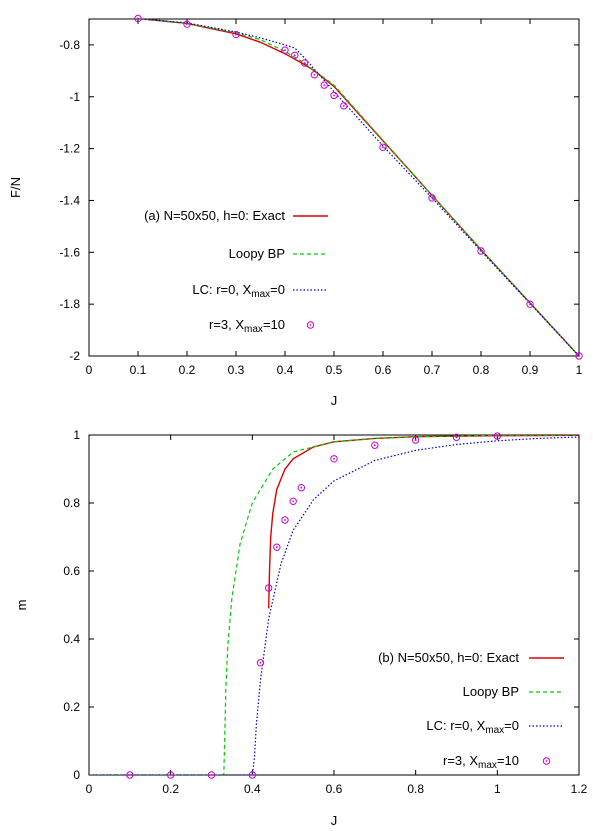  I want to click on y-tick-label: -2, so click(74, 356).